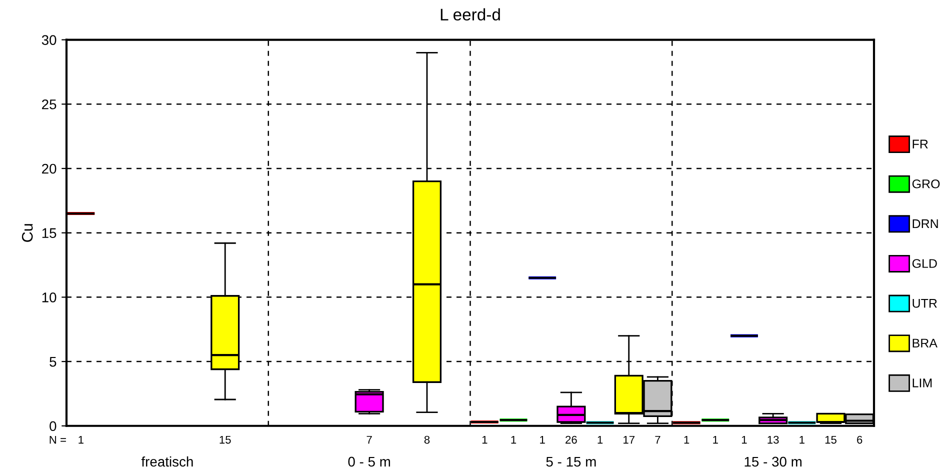  I want to click on x-tick-label: 15 - 30 m, so click(773, 461).